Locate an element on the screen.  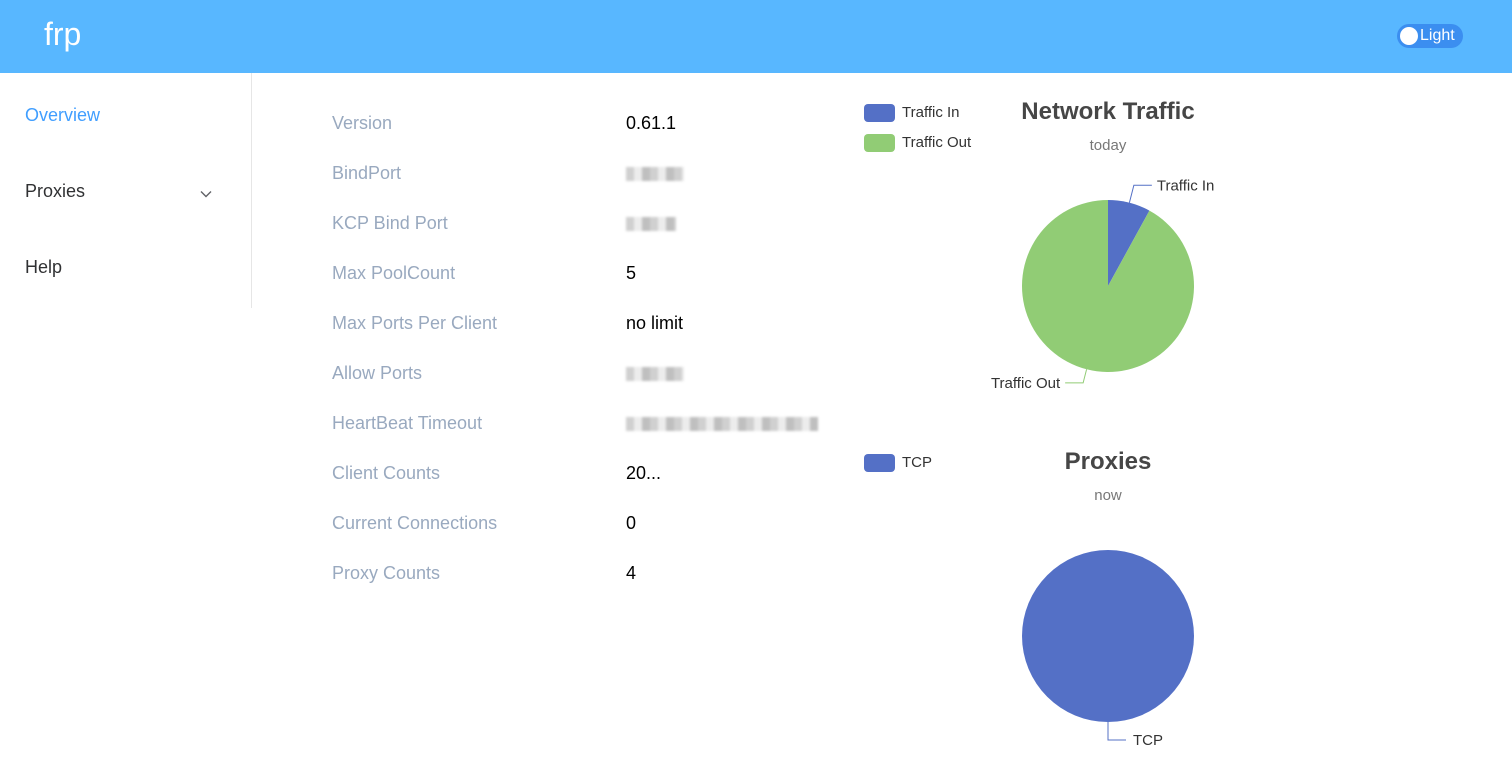
chevron-down-icon is located at coordinates (206, 194).